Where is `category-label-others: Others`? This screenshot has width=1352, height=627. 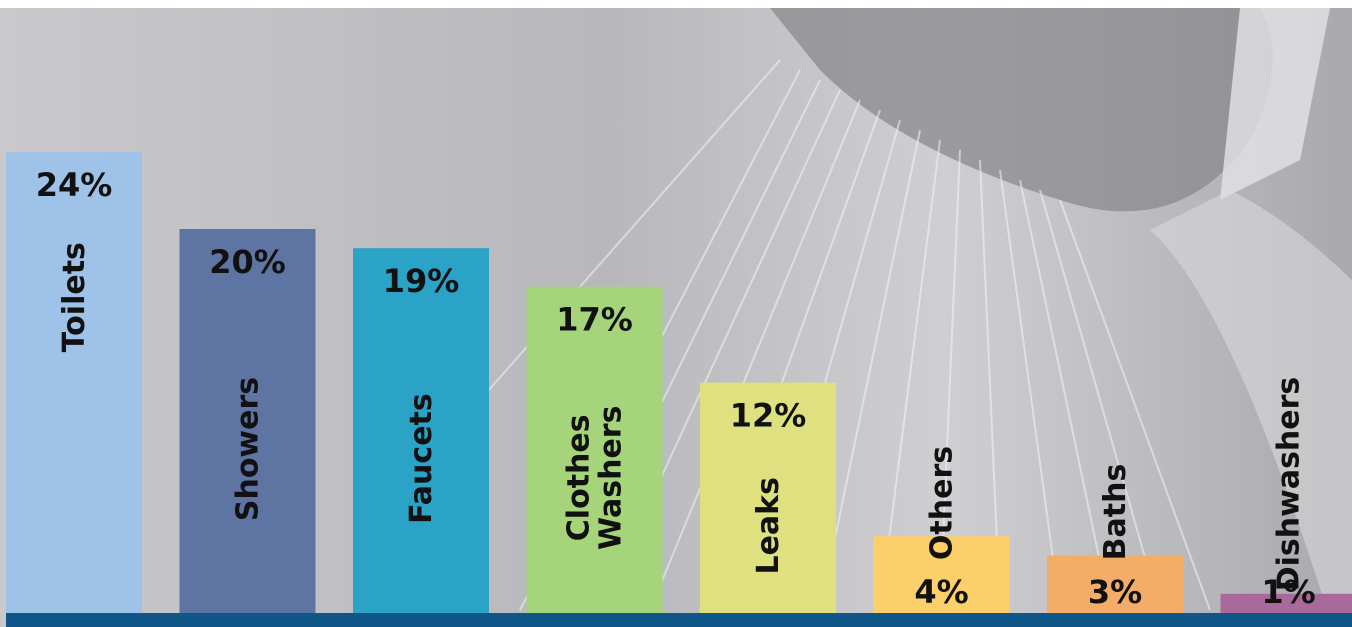
category-label-others: Others is located at coordinates (942, 503).